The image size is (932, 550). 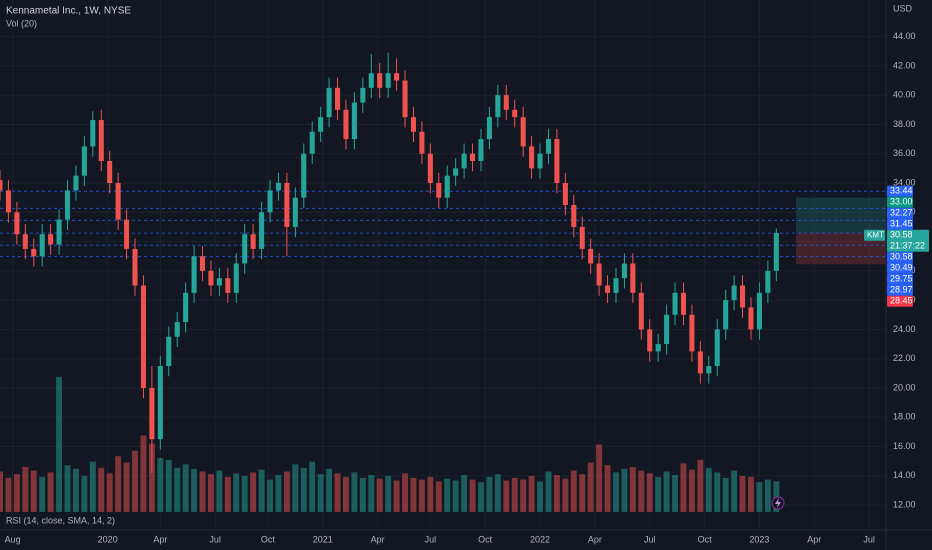 What do you see at coordinates (901, 301) in the screenshot?
I see `price-label: 28.45` at bounding box center [901, 301].